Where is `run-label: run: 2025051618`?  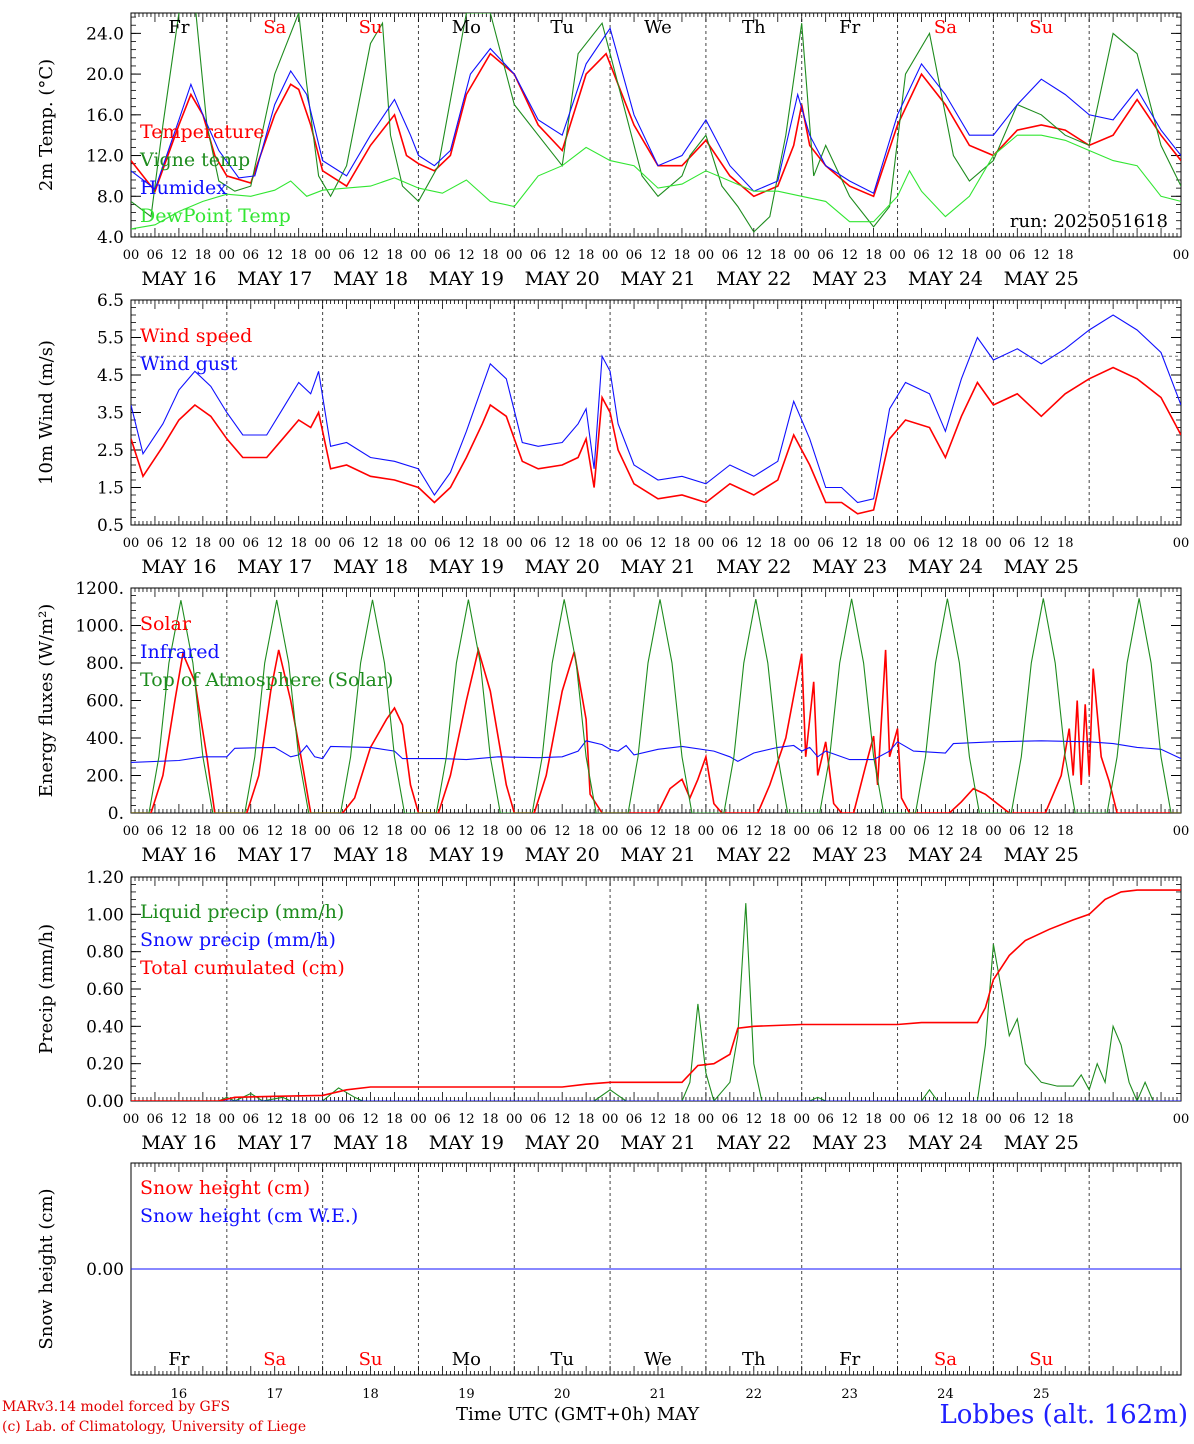 run-label: run: 2025051618 is located at coordinates (1089, 221).